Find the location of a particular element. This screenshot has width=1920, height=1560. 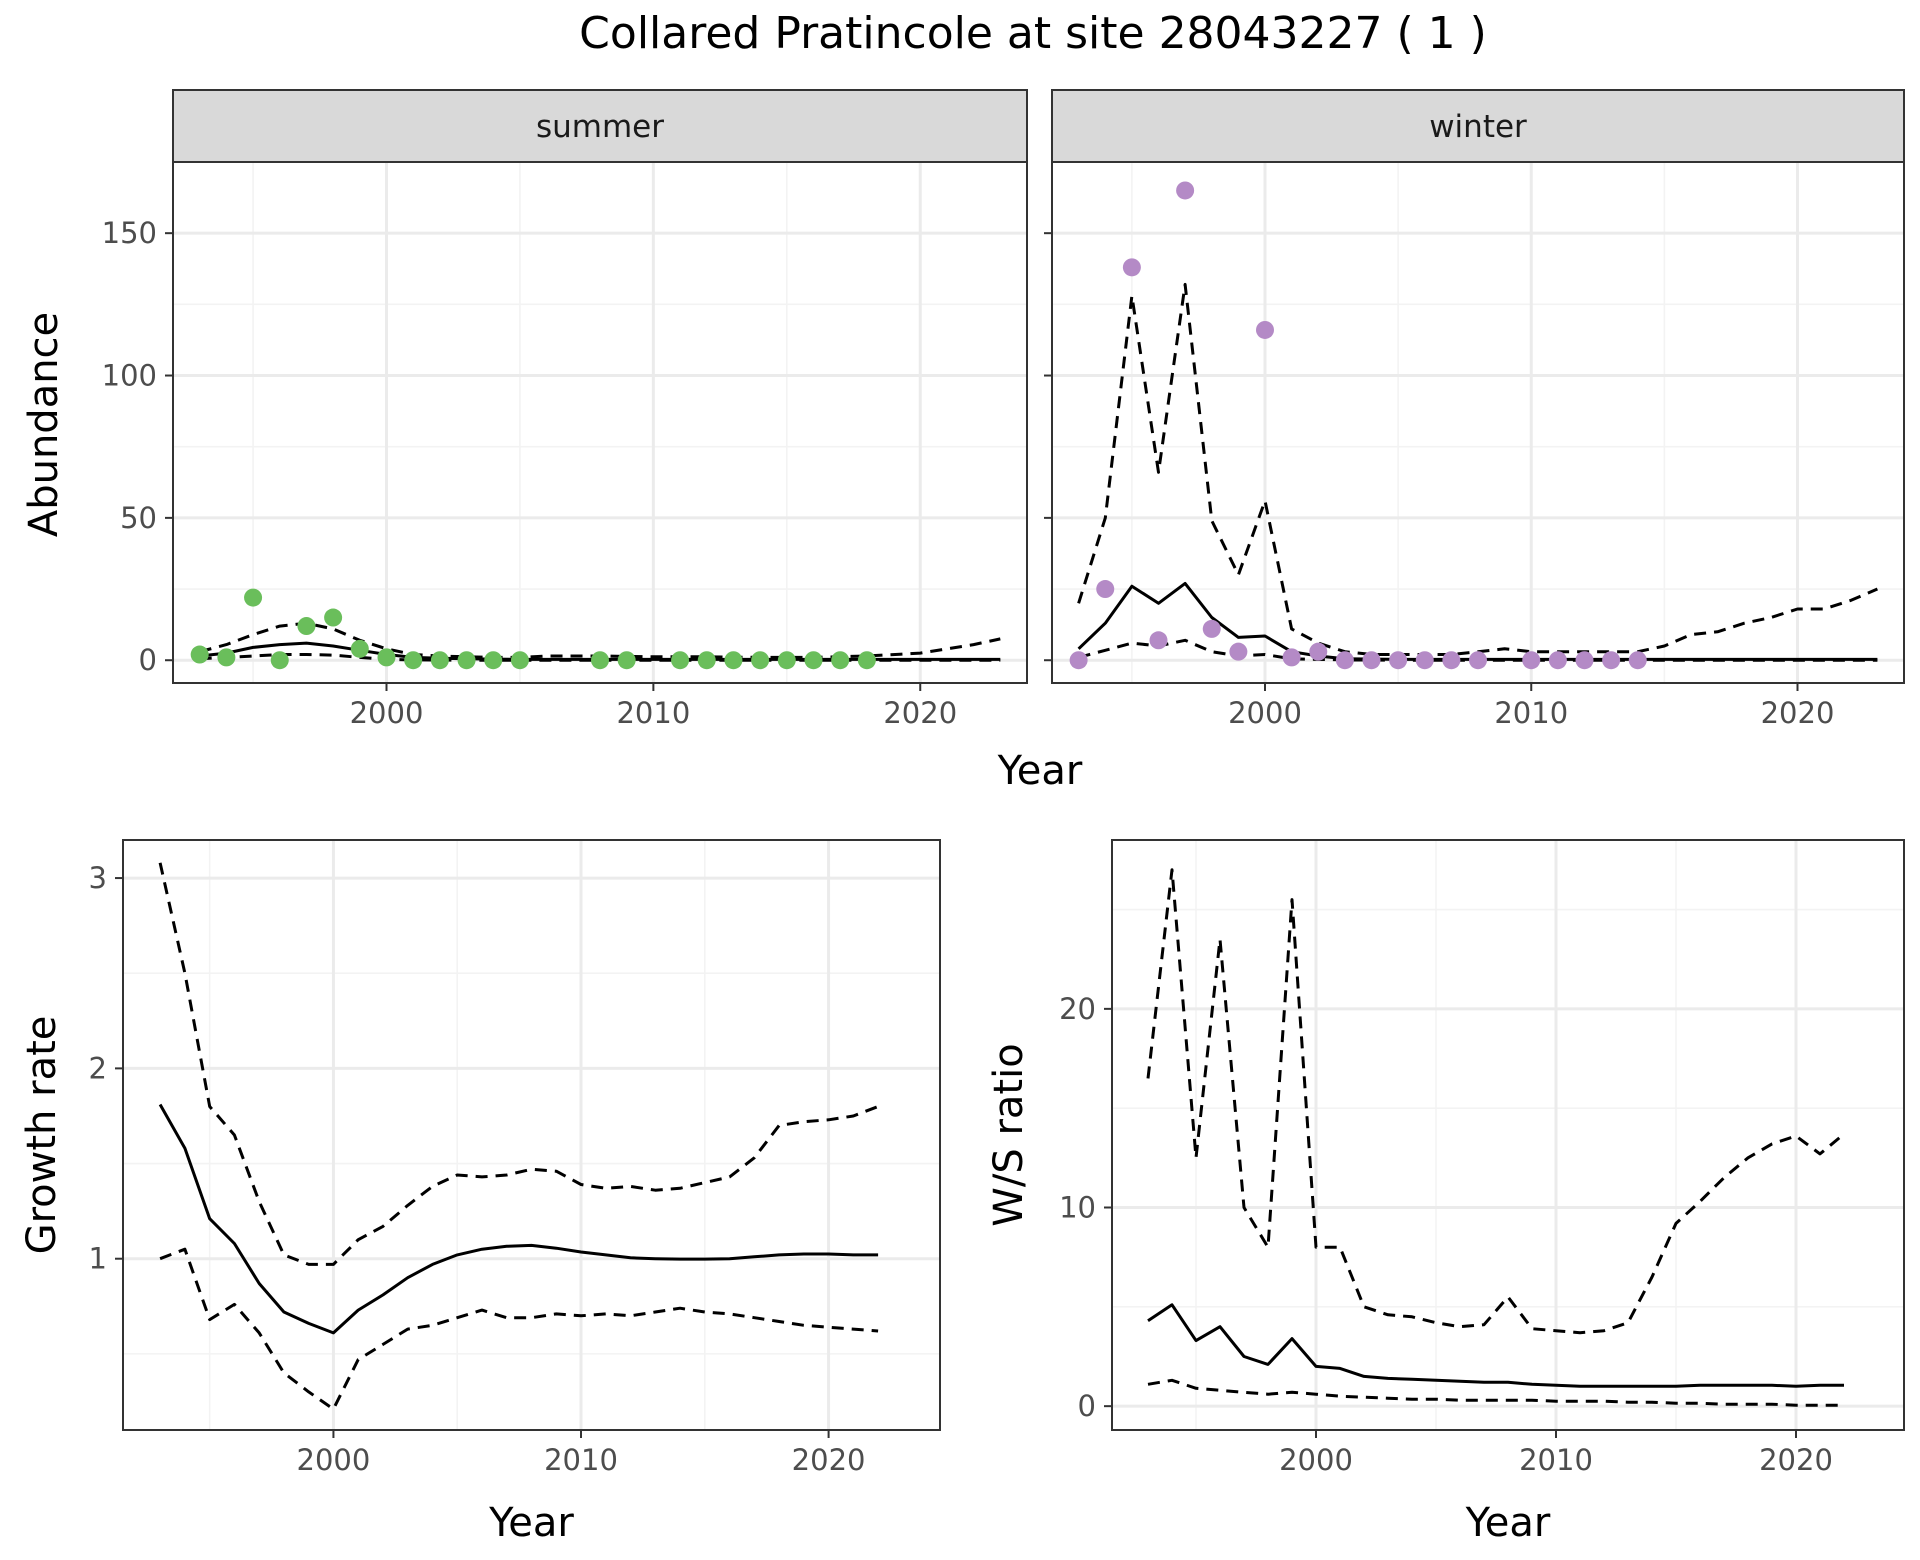

growth-y-axis-title: Growth rate is located at coordinates (42, 1135).